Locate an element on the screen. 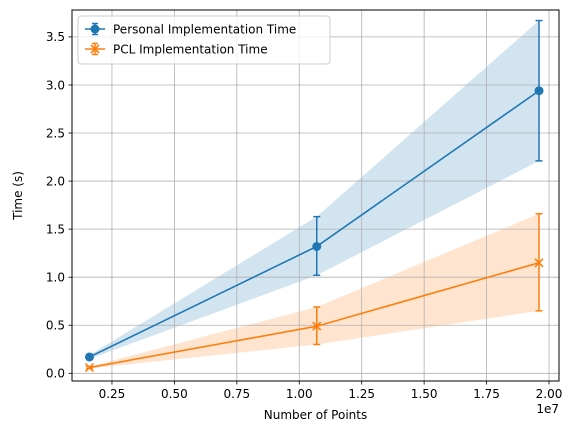 The image size is (569, 432). legend-entry-2: PCL Implementation Time is located at coordinates (176, 50).